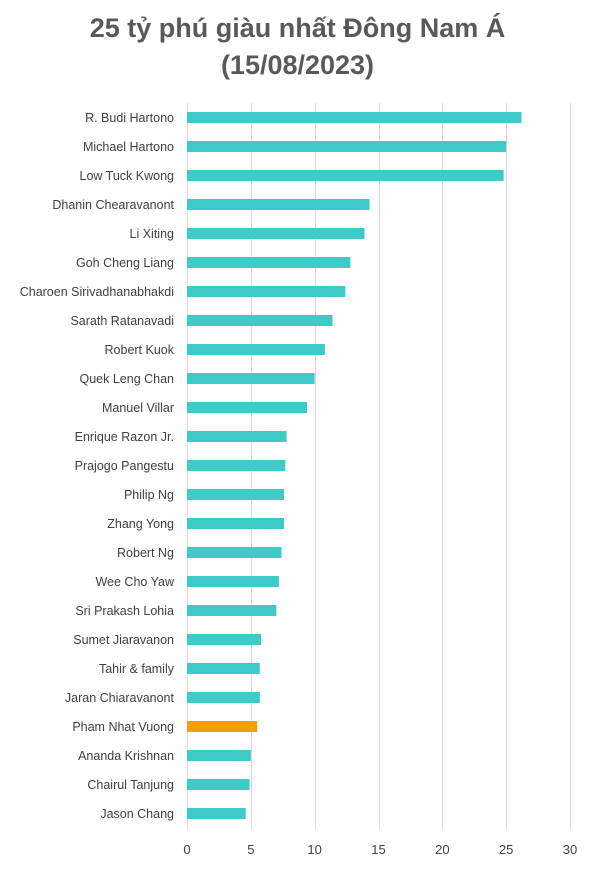 The image size is (595, 869). What do you see at coordinates (125, 263) in the screenshot?
I see `category-label: Goh Cheng Liang` at bounding box center [125, 263].